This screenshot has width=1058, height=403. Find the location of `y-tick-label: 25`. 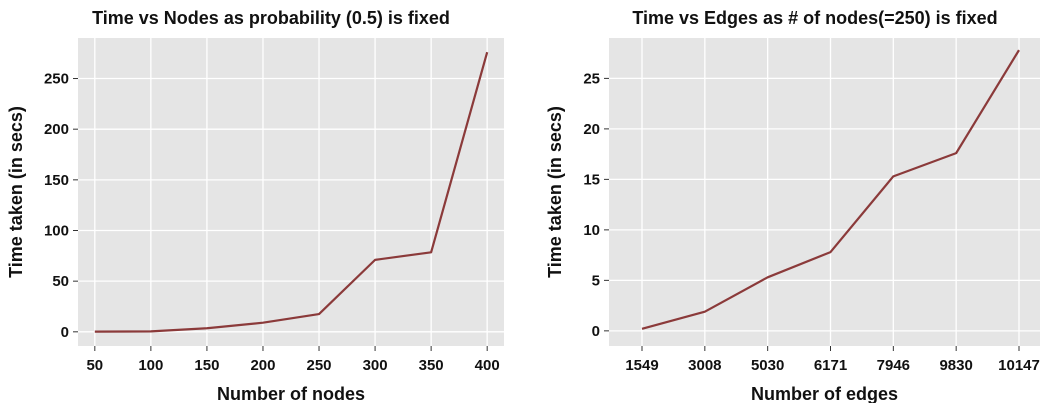

y-tick-label: 25 is located at coordinates (591, 78).